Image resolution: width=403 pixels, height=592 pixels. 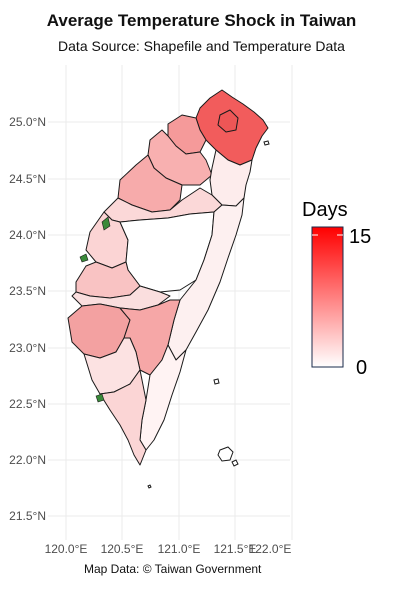 What do you see at coordinates (266, 143) in the screenshot?
I see `island-northeast` at bounding box center [266, 143].